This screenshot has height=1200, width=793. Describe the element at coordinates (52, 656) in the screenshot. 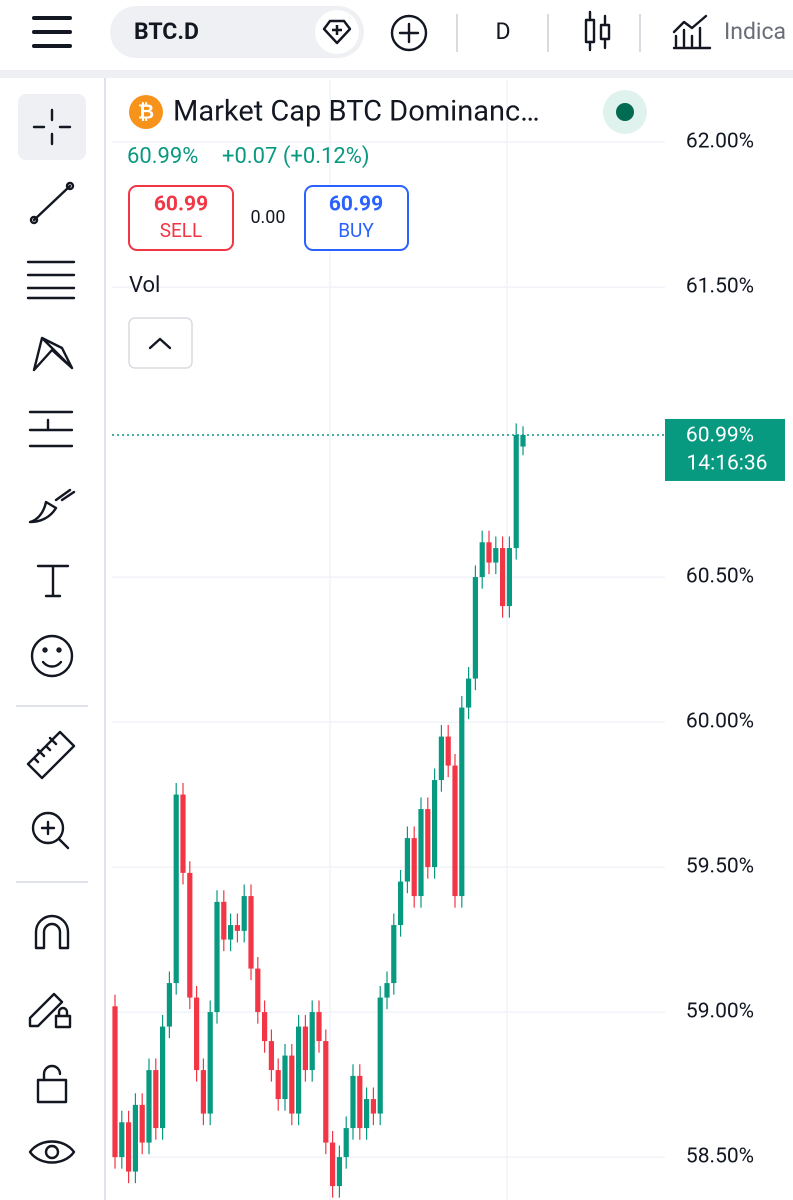

I see `emoji-tool` at that location.